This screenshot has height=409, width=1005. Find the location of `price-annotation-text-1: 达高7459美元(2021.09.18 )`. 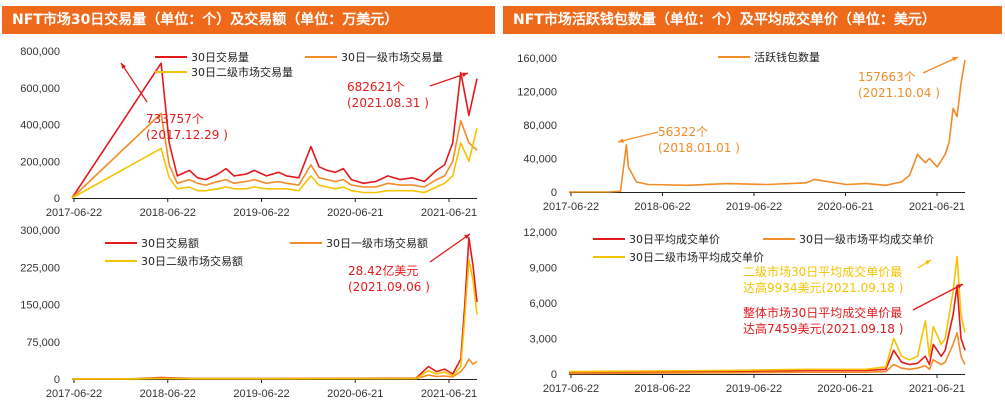

price-annotation-text-1: 达高7459美元(2021.09.18 ) is located at coordinates (823, 328).